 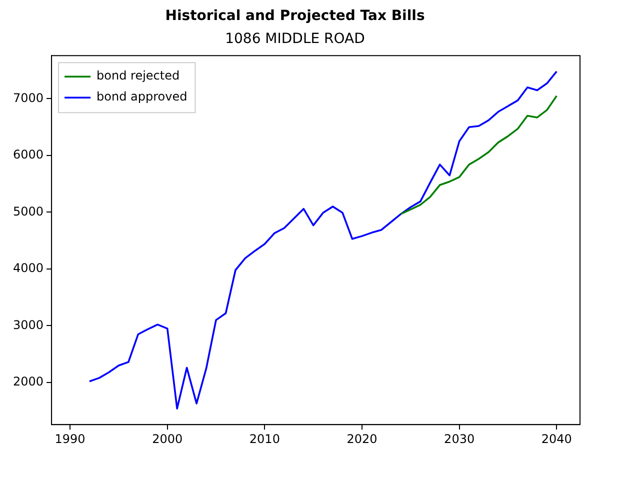 What do you see at coordinates (295, 38) in the screenshot?
I see `chart-subtitle: 1086 MIDDLE ROAD` at bounding box center [295, 38].